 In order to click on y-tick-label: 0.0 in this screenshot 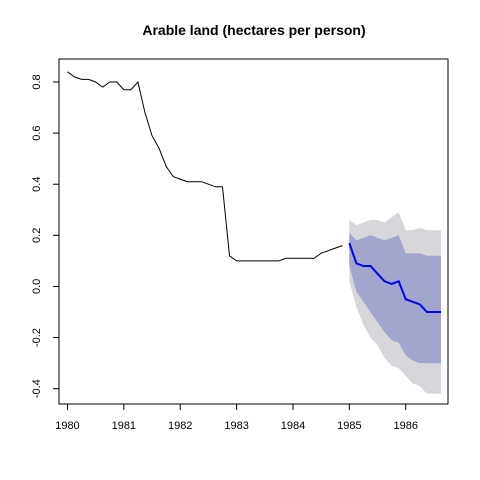, I will do `click(37, 286)`.